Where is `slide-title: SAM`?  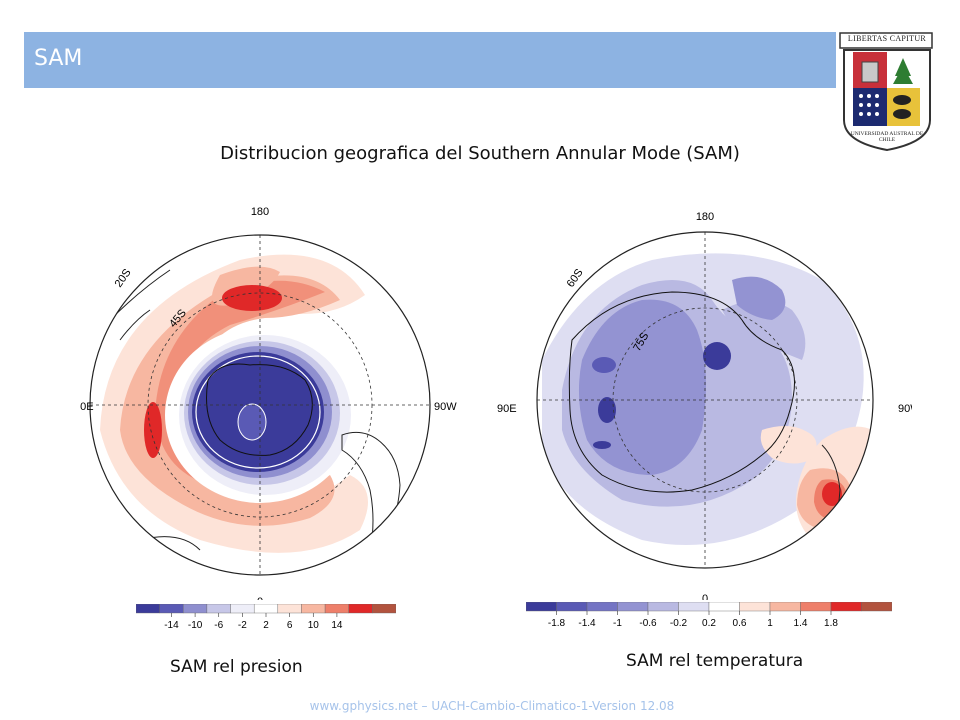
slide-title: SAM is located at coordinates (58, 58).